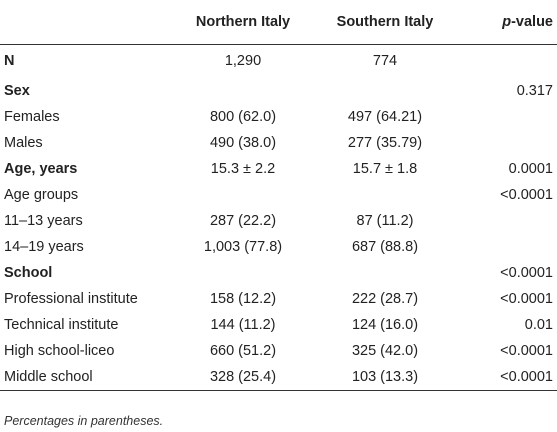 The width and height of the screenshot is (557, 432). I want to click on southern-italy-cell: 15.7 ± 1.8, so click(385, 169).